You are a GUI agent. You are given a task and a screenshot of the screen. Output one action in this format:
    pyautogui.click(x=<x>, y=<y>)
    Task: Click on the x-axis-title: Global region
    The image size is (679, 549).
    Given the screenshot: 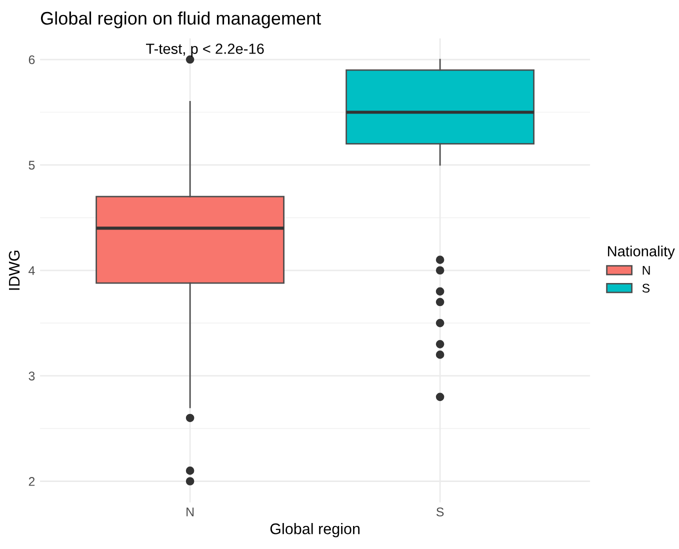 What is the action you would take?
    pyautogui.click(x=315, y=530)
    